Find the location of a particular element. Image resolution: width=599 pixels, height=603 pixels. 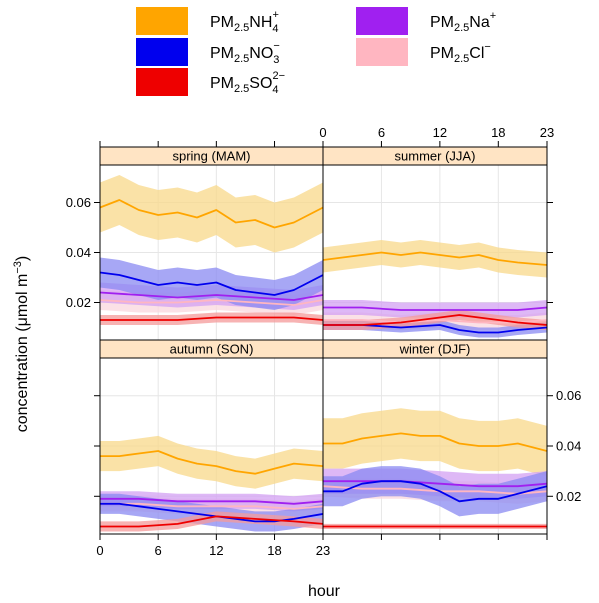

panel-2: autumn (SON) is located at coordinates (211, 437).